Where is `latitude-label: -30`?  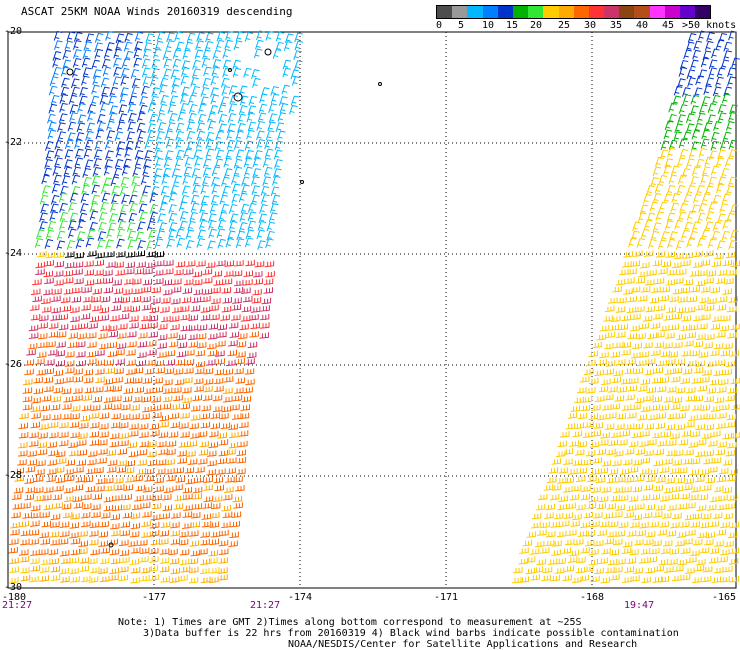
latitude-label: -30 is located at coordinates (13, 587).